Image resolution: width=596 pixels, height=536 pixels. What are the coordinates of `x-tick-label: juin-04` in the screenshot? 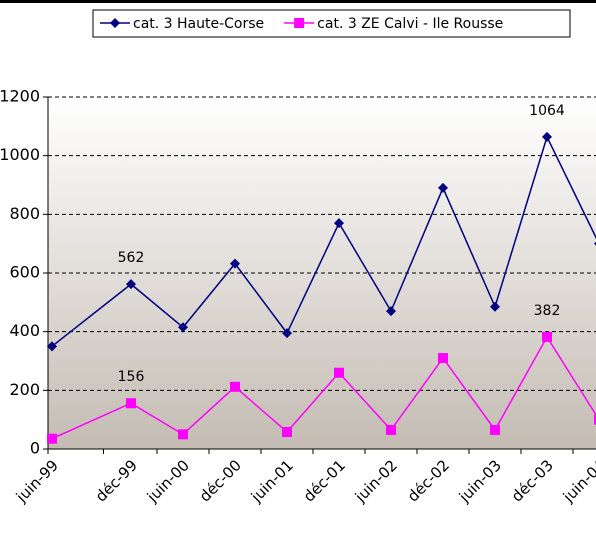 It's located at (577, 481).